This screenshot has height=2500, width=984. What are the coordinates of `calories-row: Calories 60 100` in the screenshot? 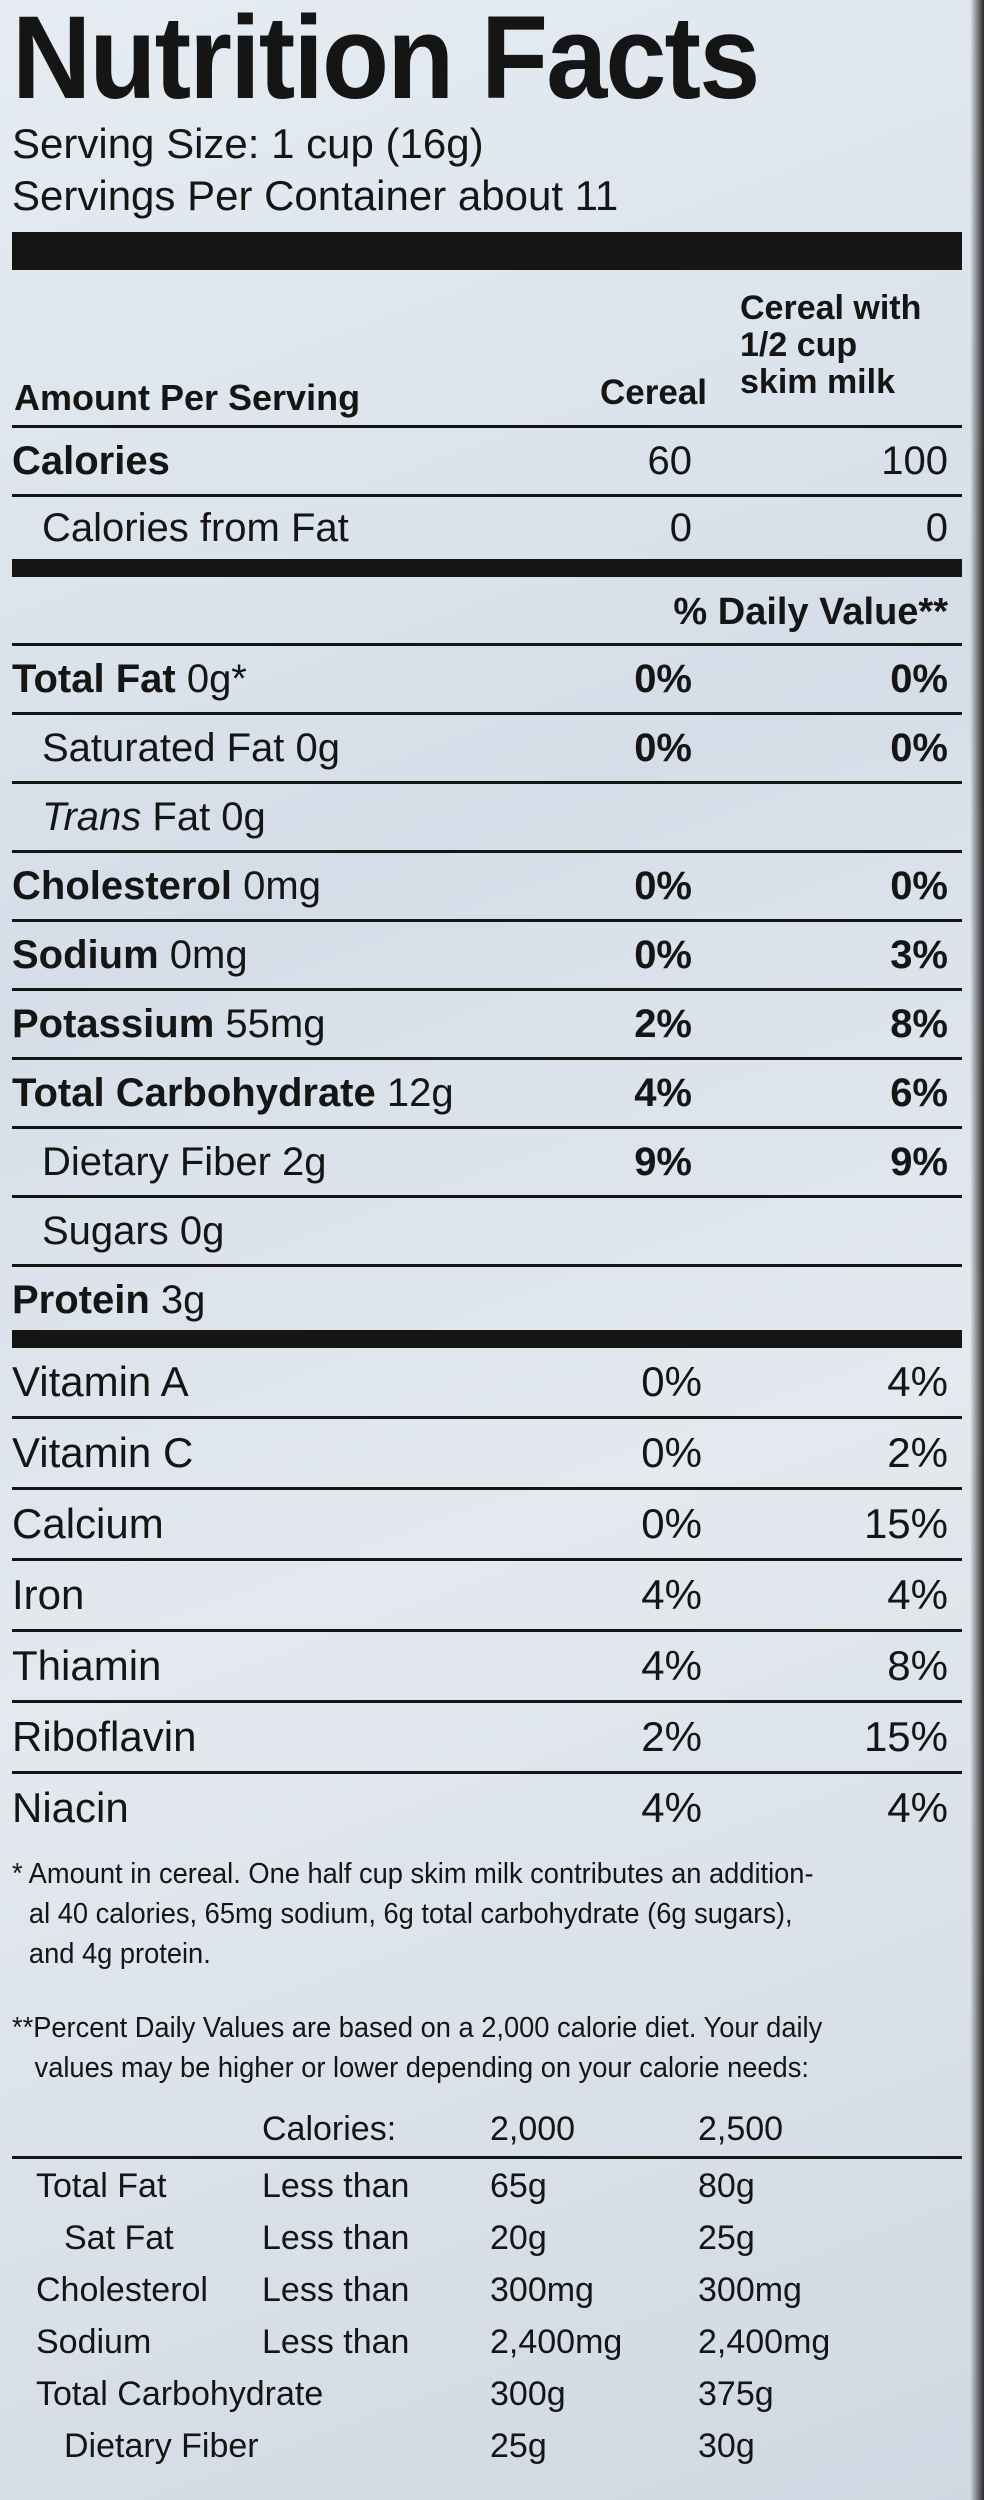 It's located at (487, 462).